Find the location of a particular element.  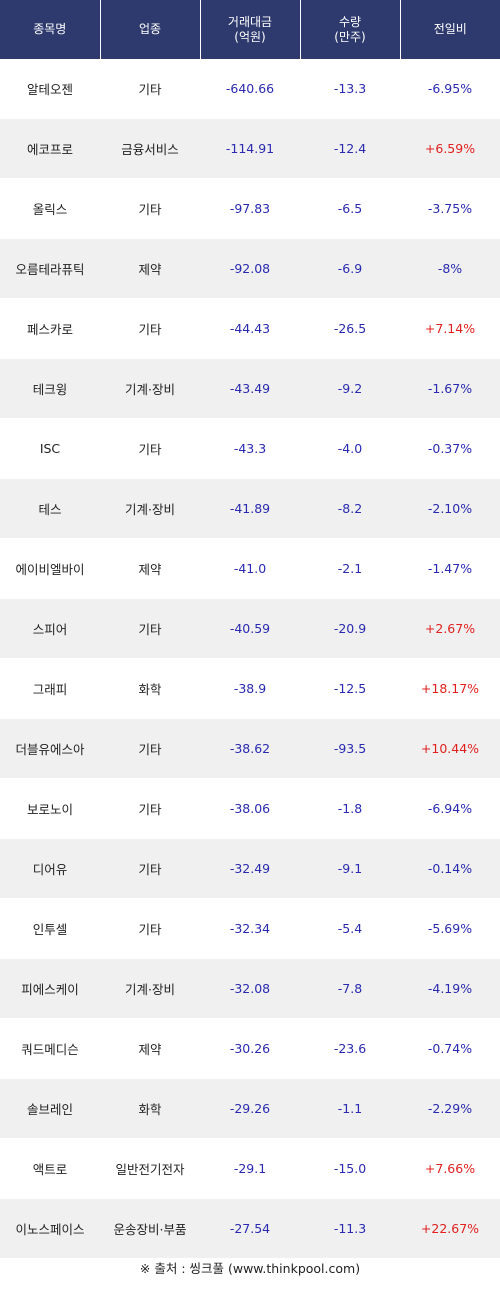

table-row: 오름테라퓨틱 제약 -92.08 -6.9 -8% is located at coordinates (250, 268).